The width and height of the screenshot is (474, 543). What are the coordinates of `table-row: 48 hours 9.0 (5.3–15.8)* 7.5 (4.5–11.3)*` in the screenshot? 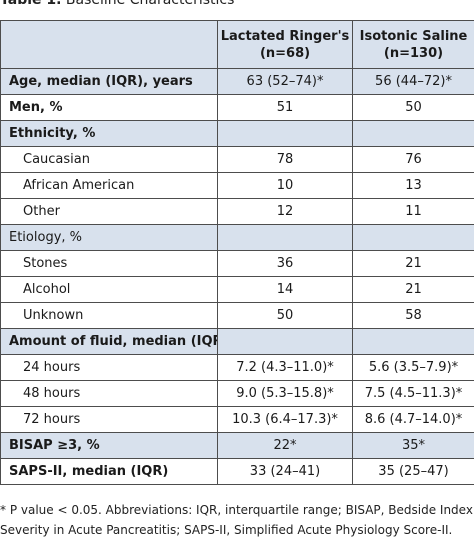 It's located at (237, 393).